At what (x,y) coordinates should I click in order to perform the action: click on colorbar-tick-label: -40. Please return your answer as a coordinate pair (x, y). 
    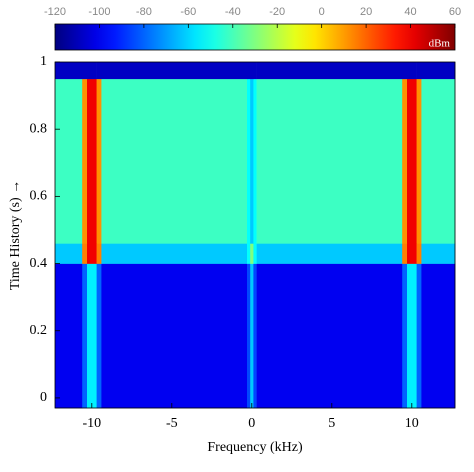
    Looking at the image, I should click on (233, 12).